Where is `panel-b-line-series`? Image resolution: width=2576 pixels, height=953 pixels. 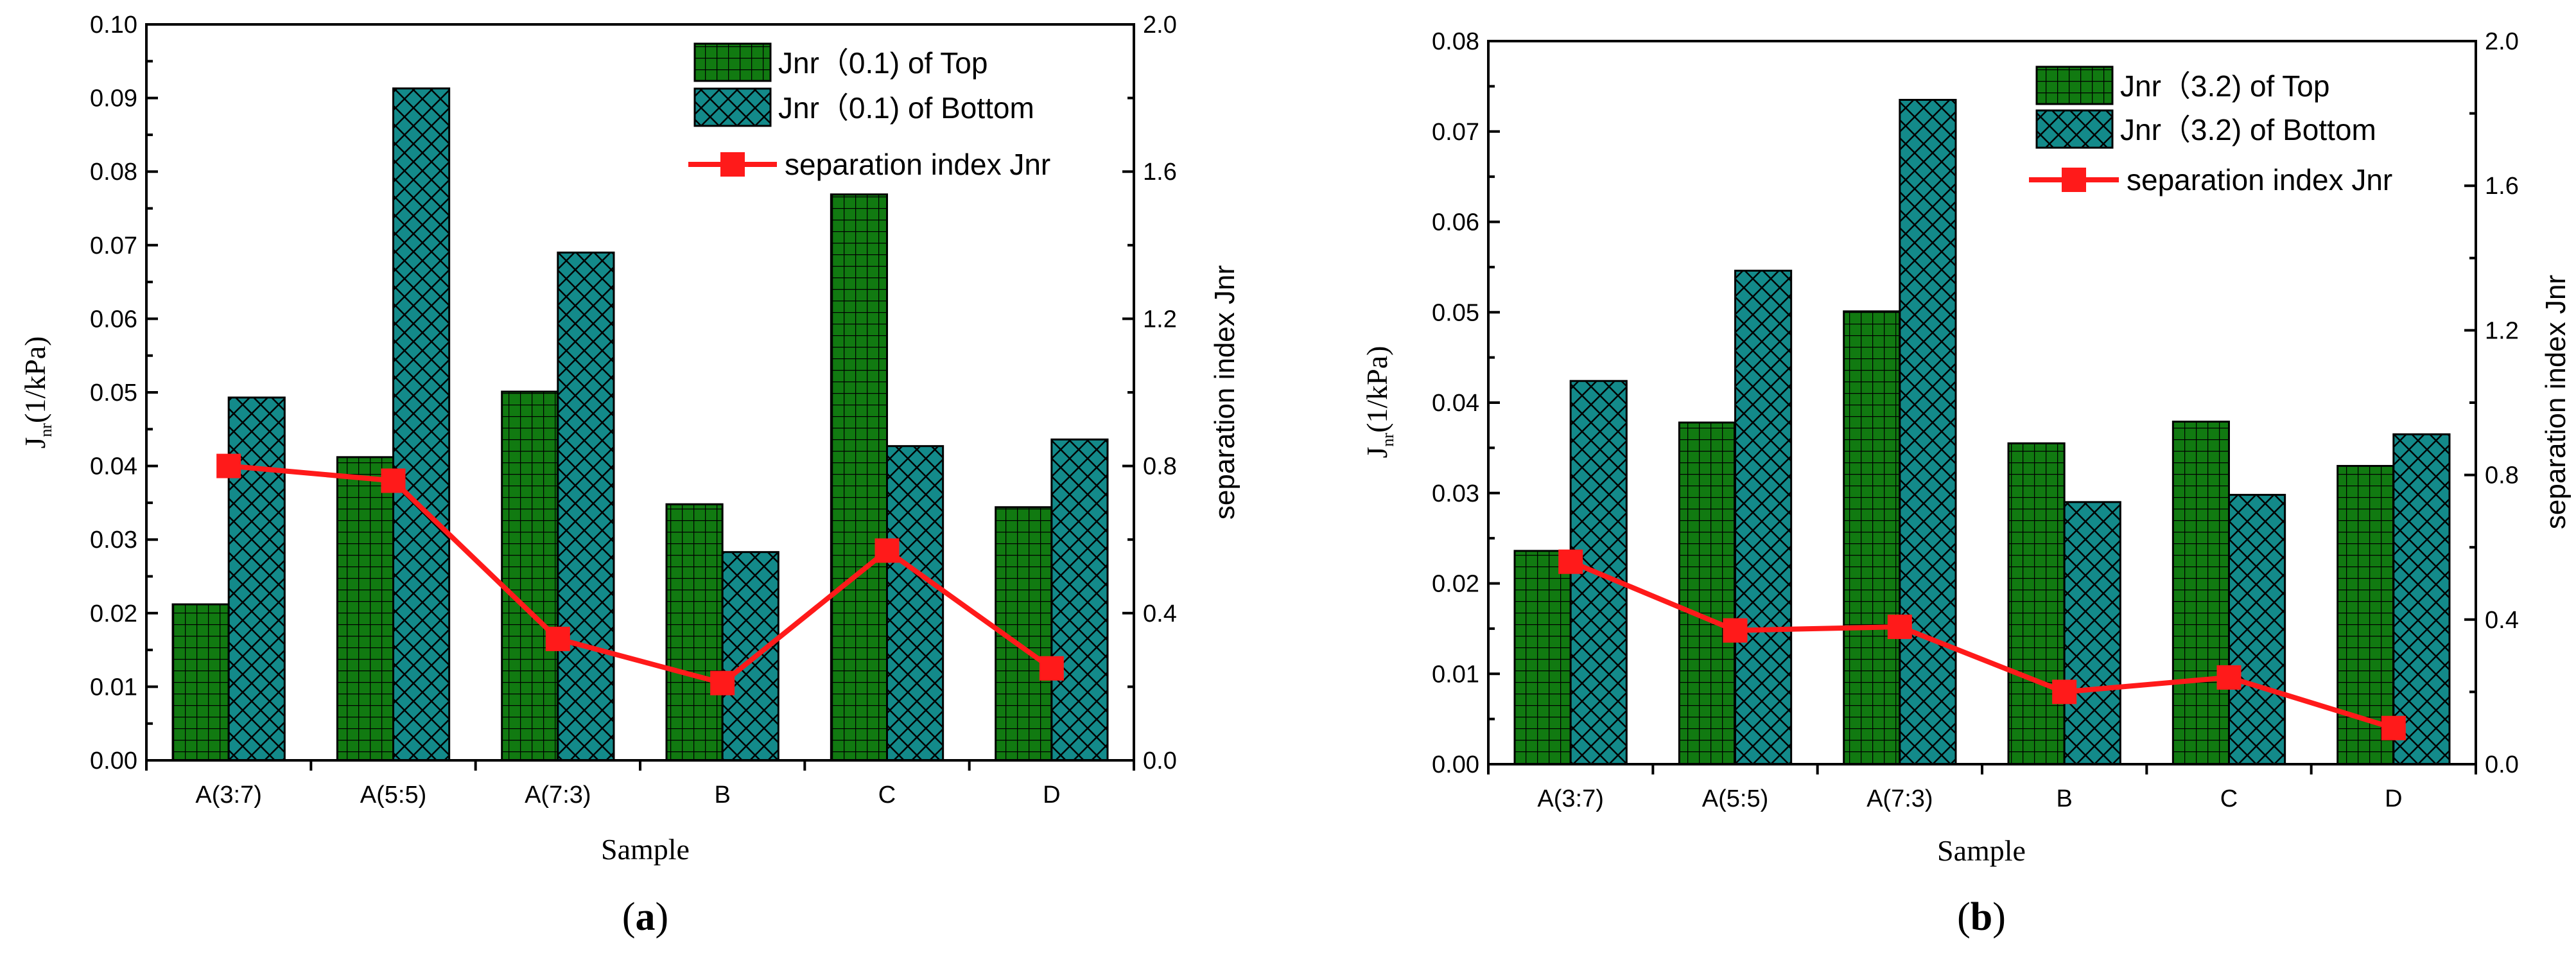 panel-b-line-series is located at coordinates (1982, 644).